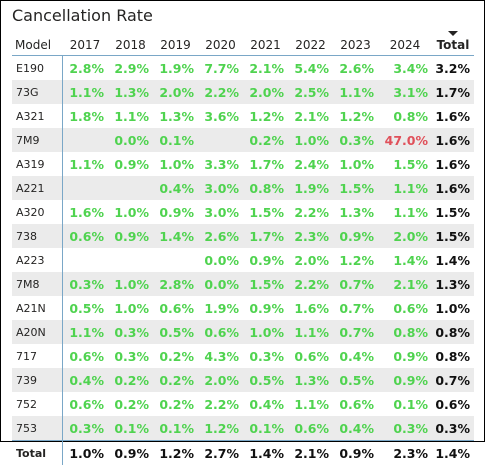 The width and height of the screenshot is (485, 465). I want to click on column-header-2024: 2024, so click(405, 43).